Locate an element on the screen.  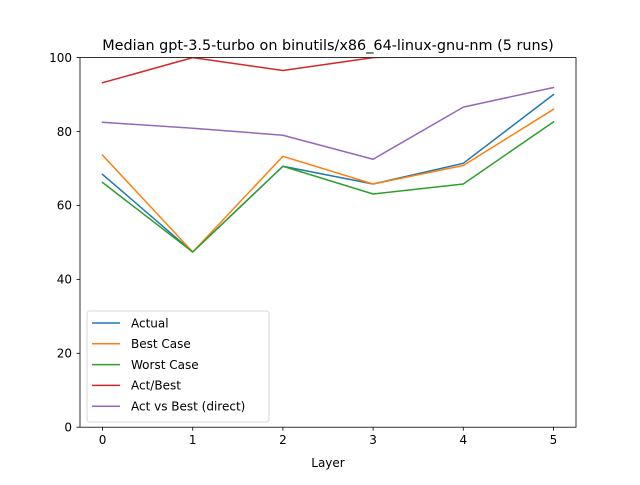
y-axis: 0 20 40 60 80 100 is located at coordinates (64, 243).